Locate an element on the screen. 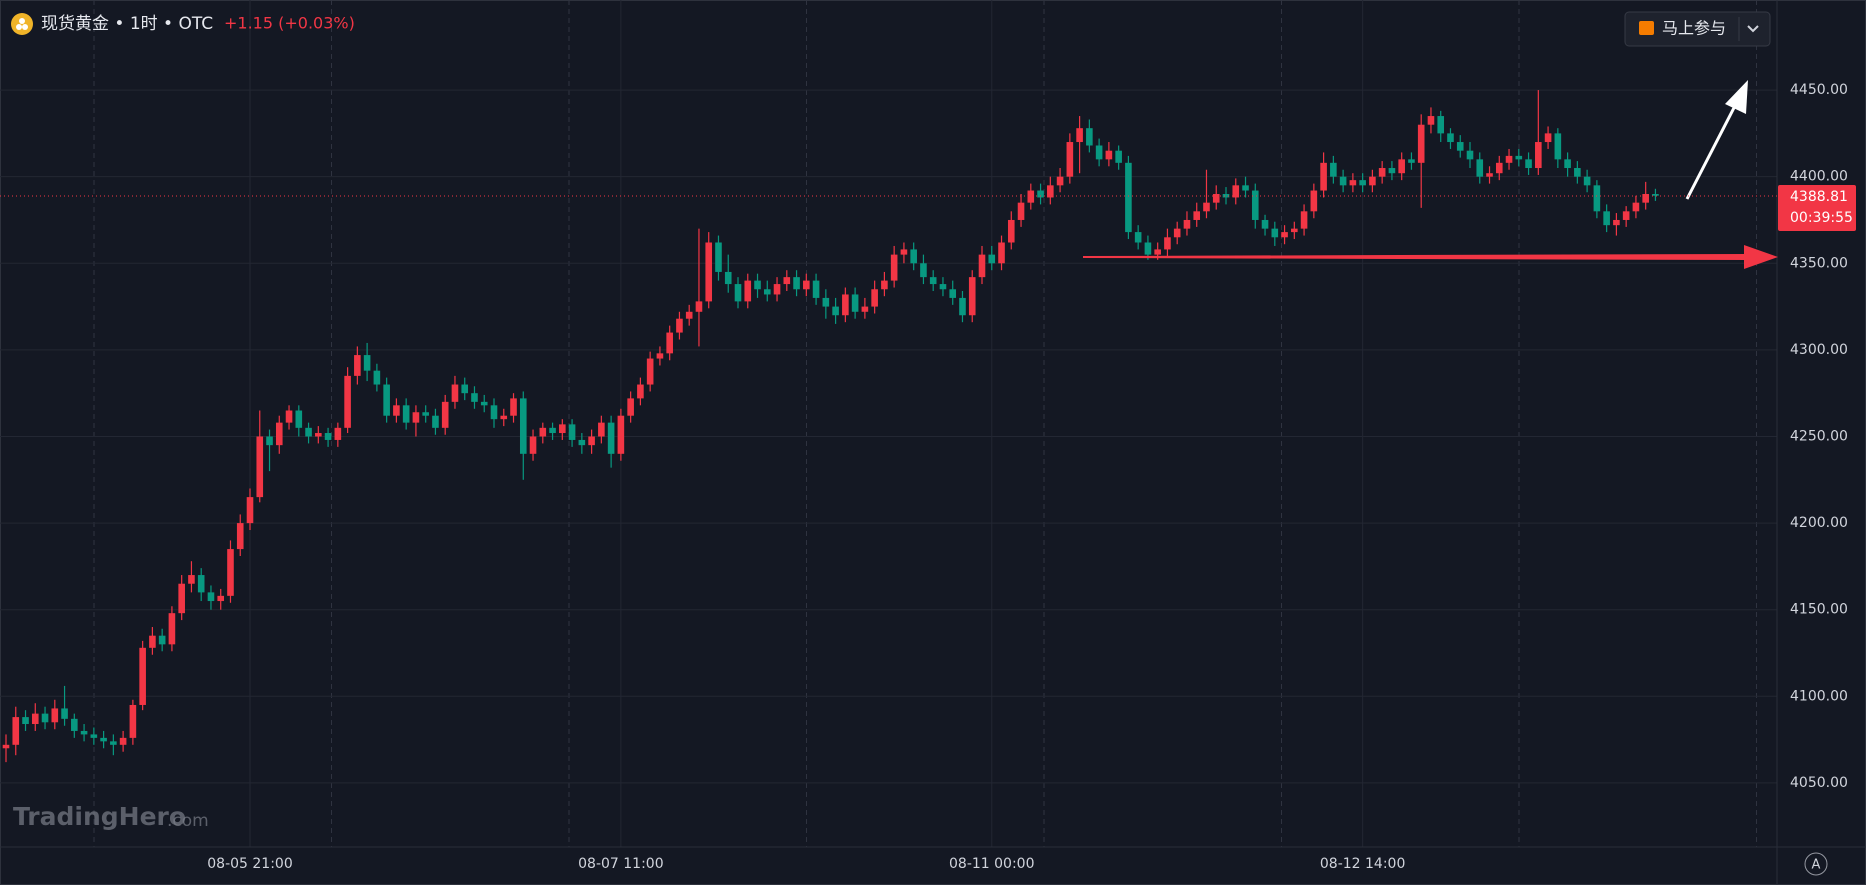  y-tick-label: 4450.00 is located at coordinates (1819, 90).